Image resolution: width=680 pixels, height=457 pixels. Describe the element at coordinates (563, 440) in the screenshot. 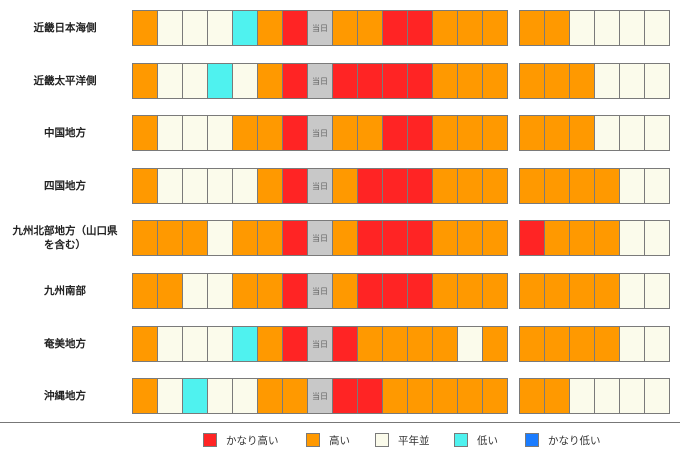

I see `legend-item-very-low: かなり低い` at that location.